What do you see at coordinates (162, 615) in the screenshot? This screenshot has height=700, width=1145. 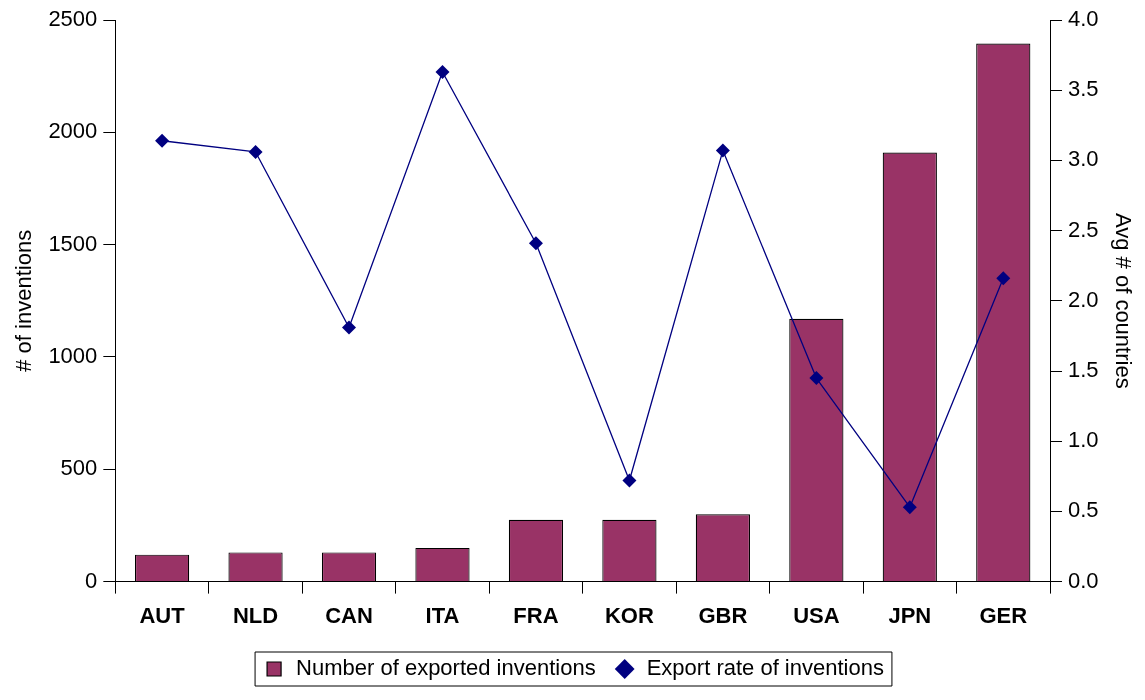 I see `x-tick-label: AUT` at bounding box center [162, 615].